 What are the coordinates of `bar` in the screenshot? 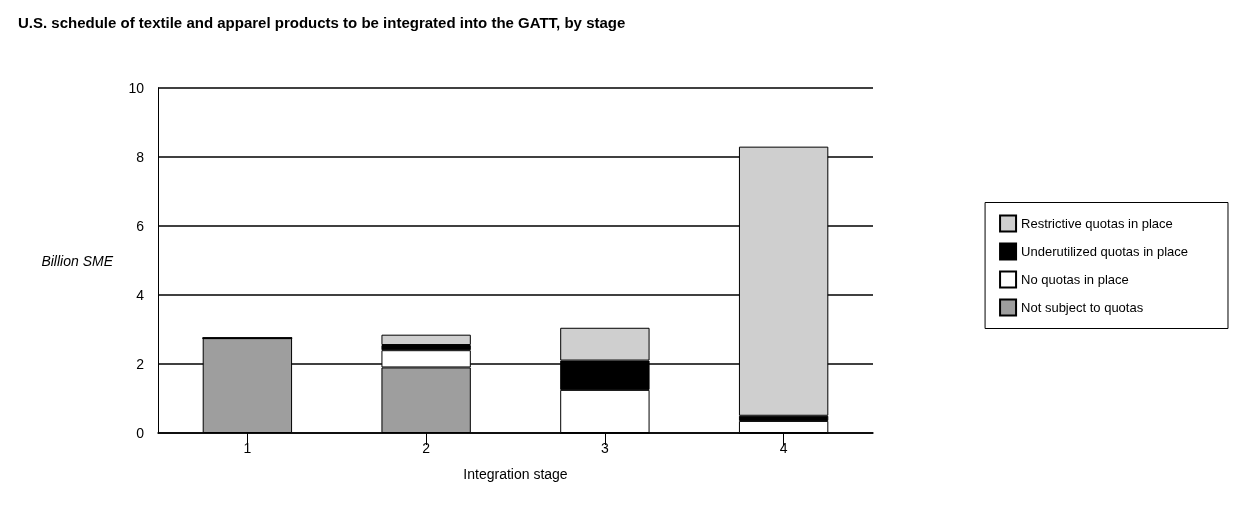 It's located at (426, 340).